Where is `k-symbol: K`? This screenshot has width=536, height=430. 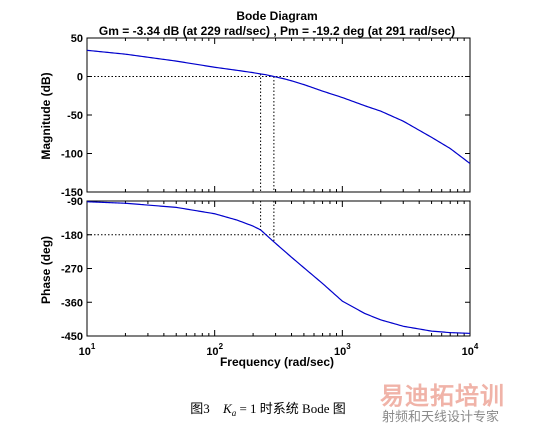
k-symbol: K is located at coordinates (227, 408).